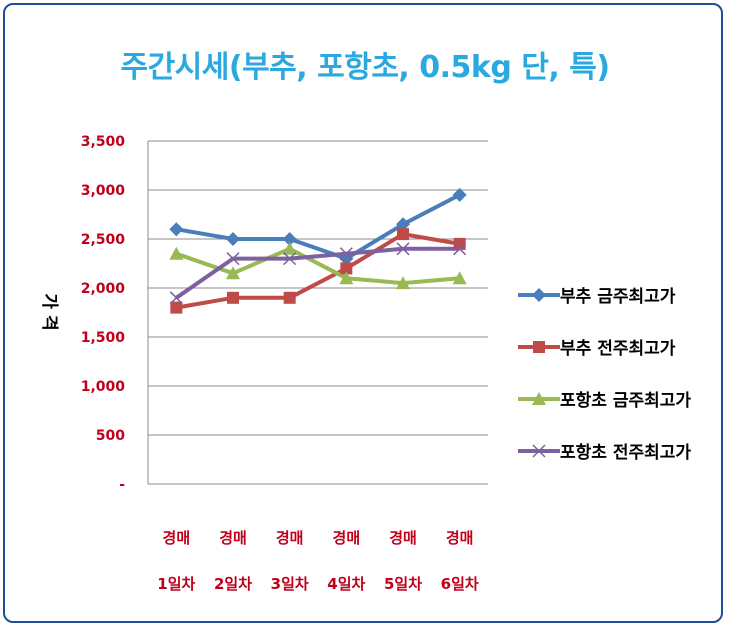  Describe the element at coordinates (103, 240) in the screenshot. I see `y-tick-label: 2,500` at that location.